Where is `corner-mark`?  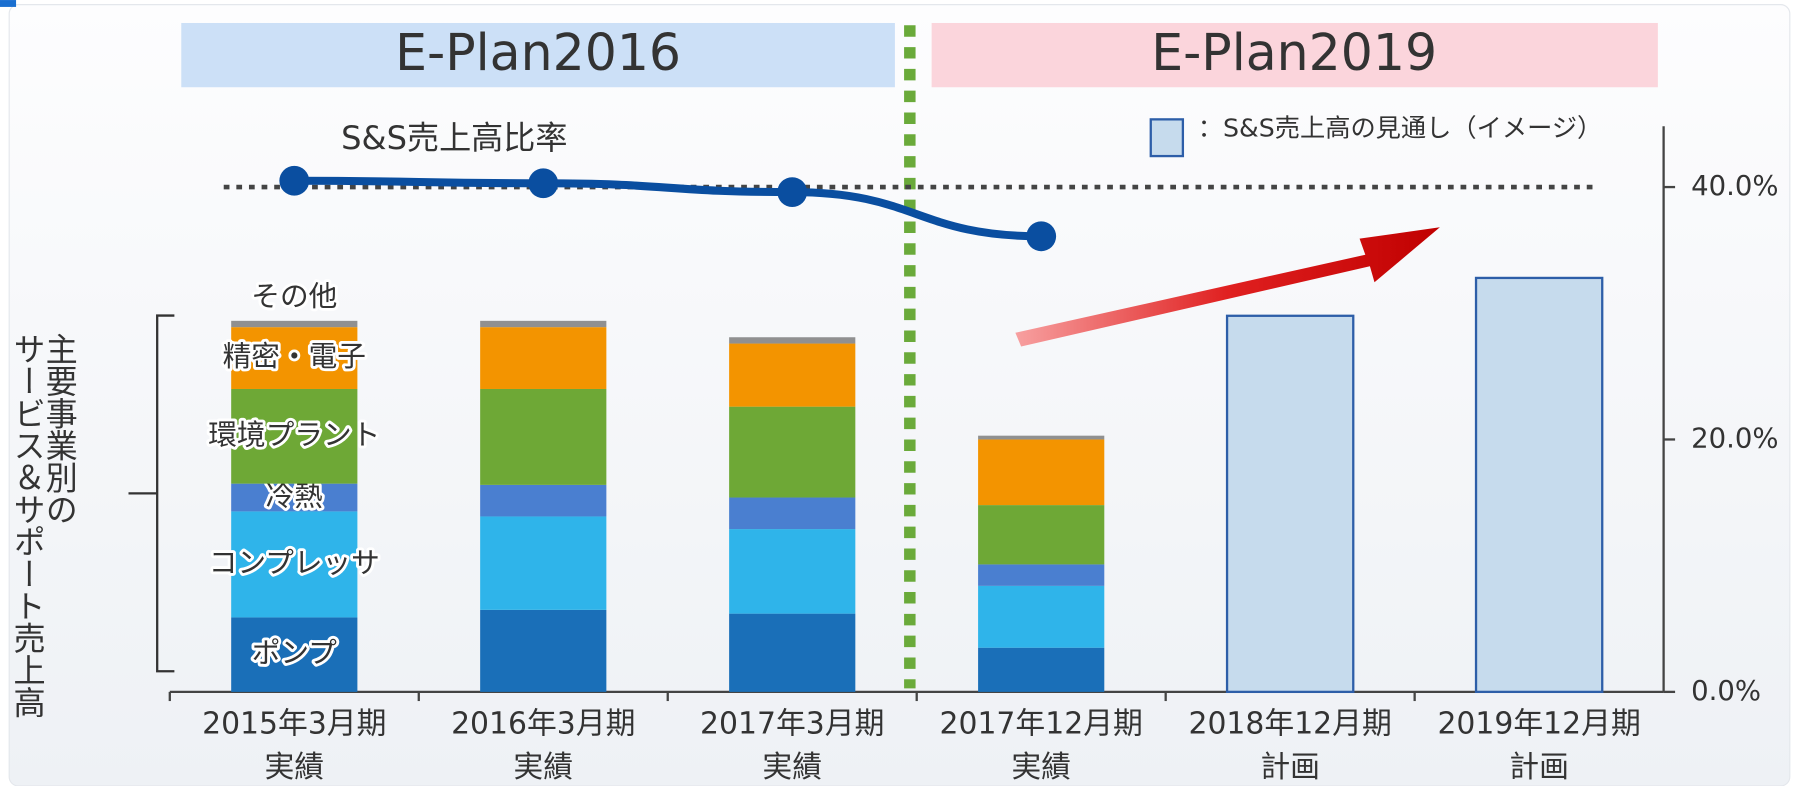 corner-mark is located at coordinates (8, 3).